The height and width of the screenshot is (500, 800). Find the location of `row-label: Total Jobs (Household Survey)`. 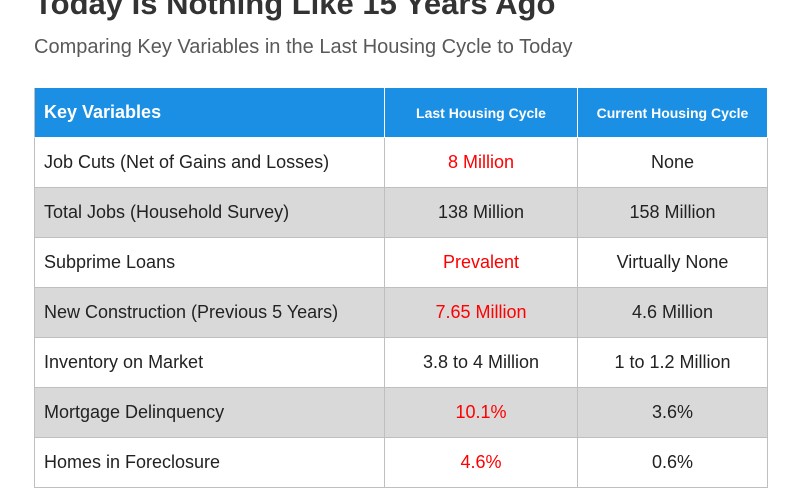

row-label: Total Jobs (Household Survey) is located at coordinates (209, 213).